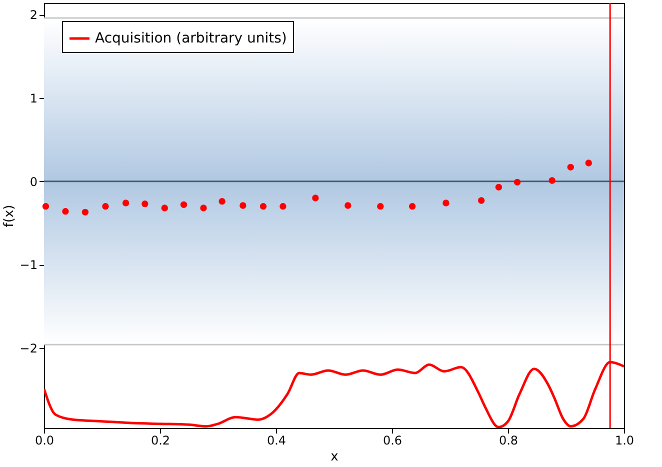  What do you see at coordinates (624, 441) in the screenshot?
I see `x-tick-label: 1.0` at bounding box center [624, 441].